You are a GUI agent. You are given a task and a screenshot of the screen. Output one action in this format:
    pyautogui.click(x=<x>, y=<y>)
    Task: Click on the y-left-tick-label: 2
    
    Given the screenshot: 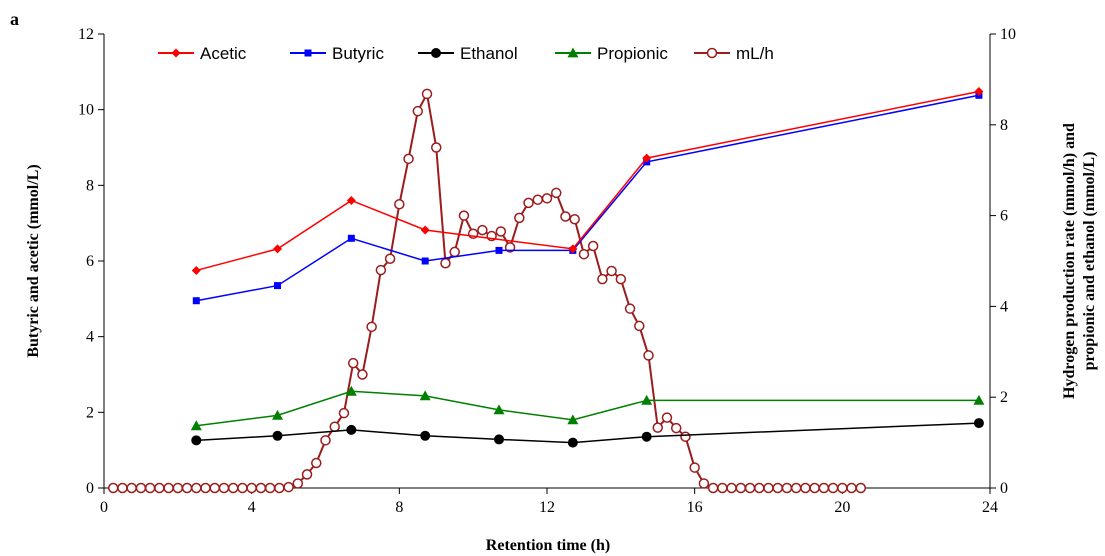 What is the action you would take?
    pyautogui.click(x=90, y=412)
    